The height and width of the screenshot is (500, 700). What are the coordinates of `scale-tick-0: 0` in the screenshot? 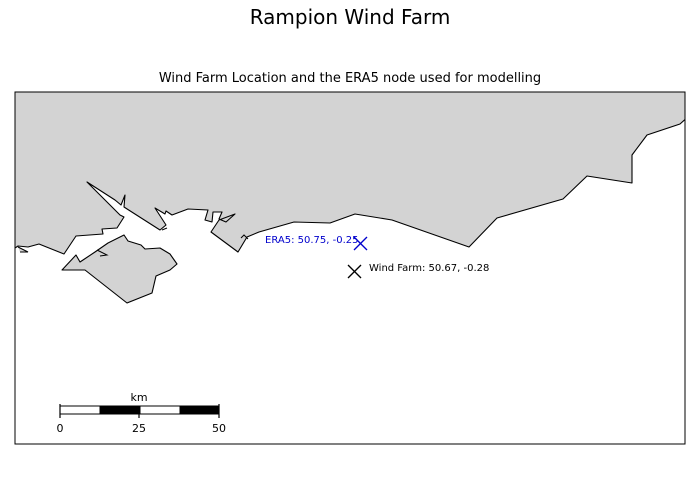 It's located at (60, 428).